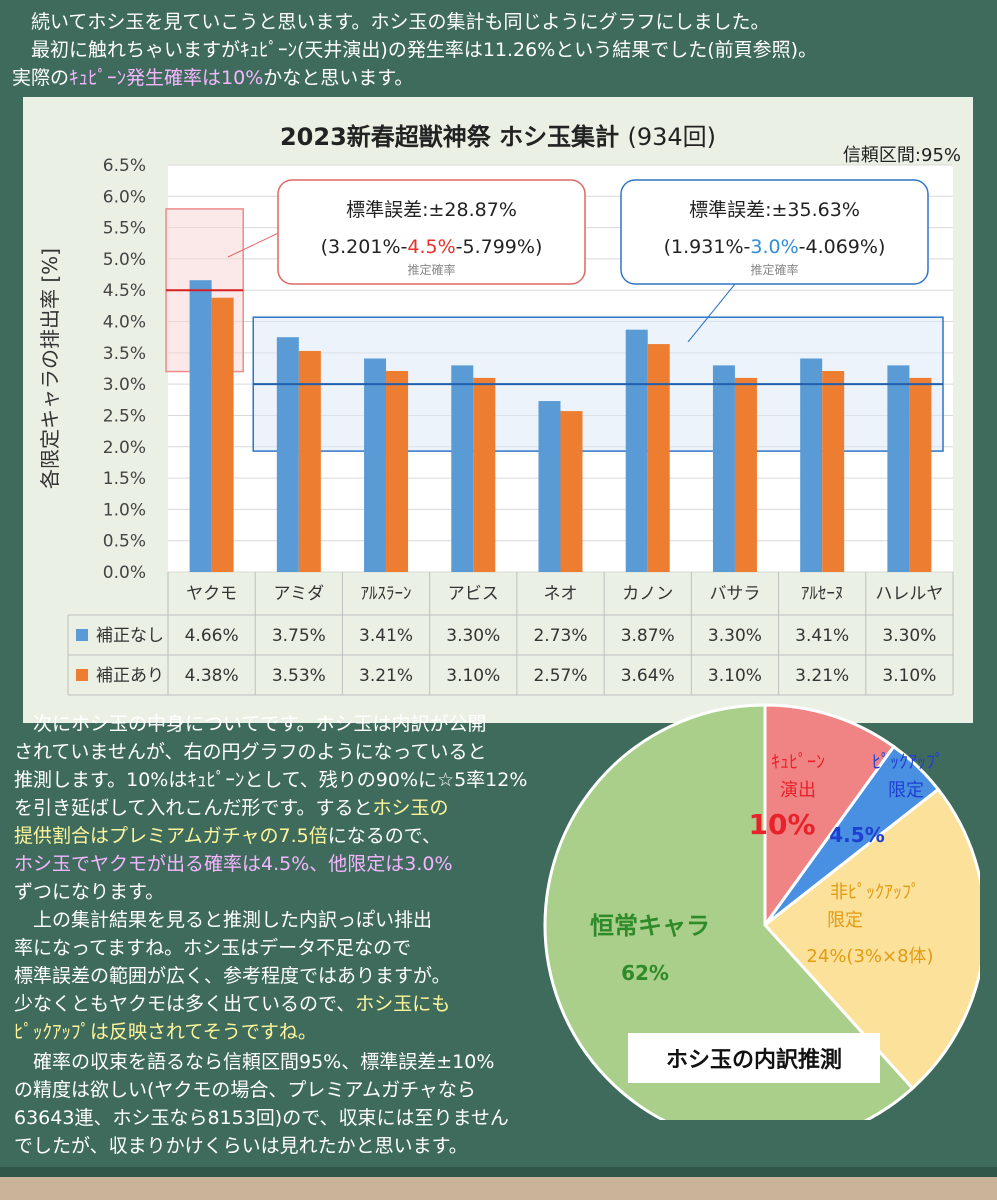  Describe the element at coordinates (89, 892) in the screenshot. I see `p1-line-7: ずつになります。` at that location.